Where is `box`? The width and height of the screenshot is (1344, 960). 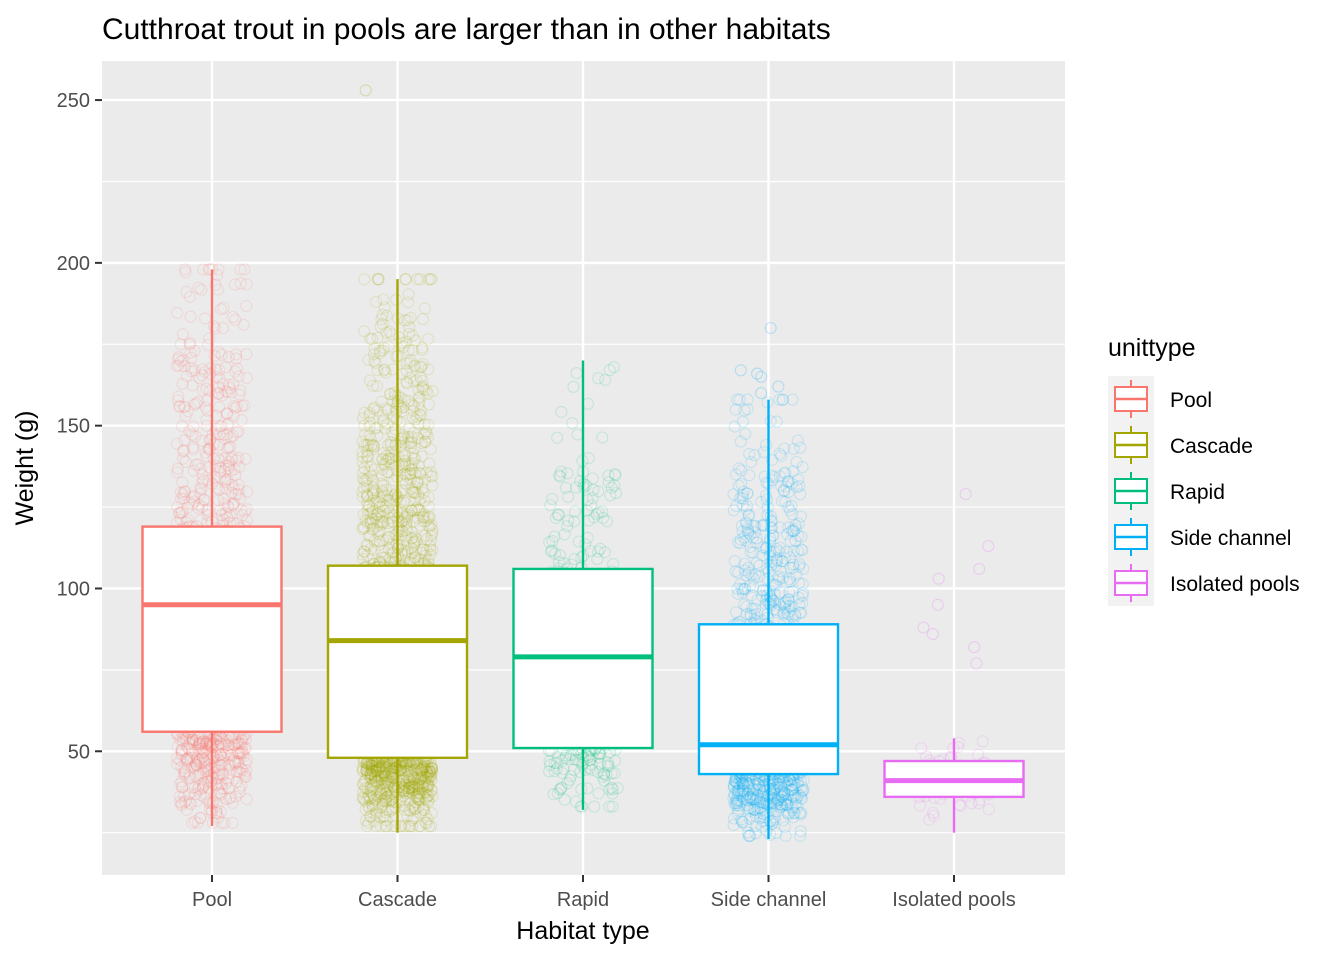 box is located at coordinates (768, 699).